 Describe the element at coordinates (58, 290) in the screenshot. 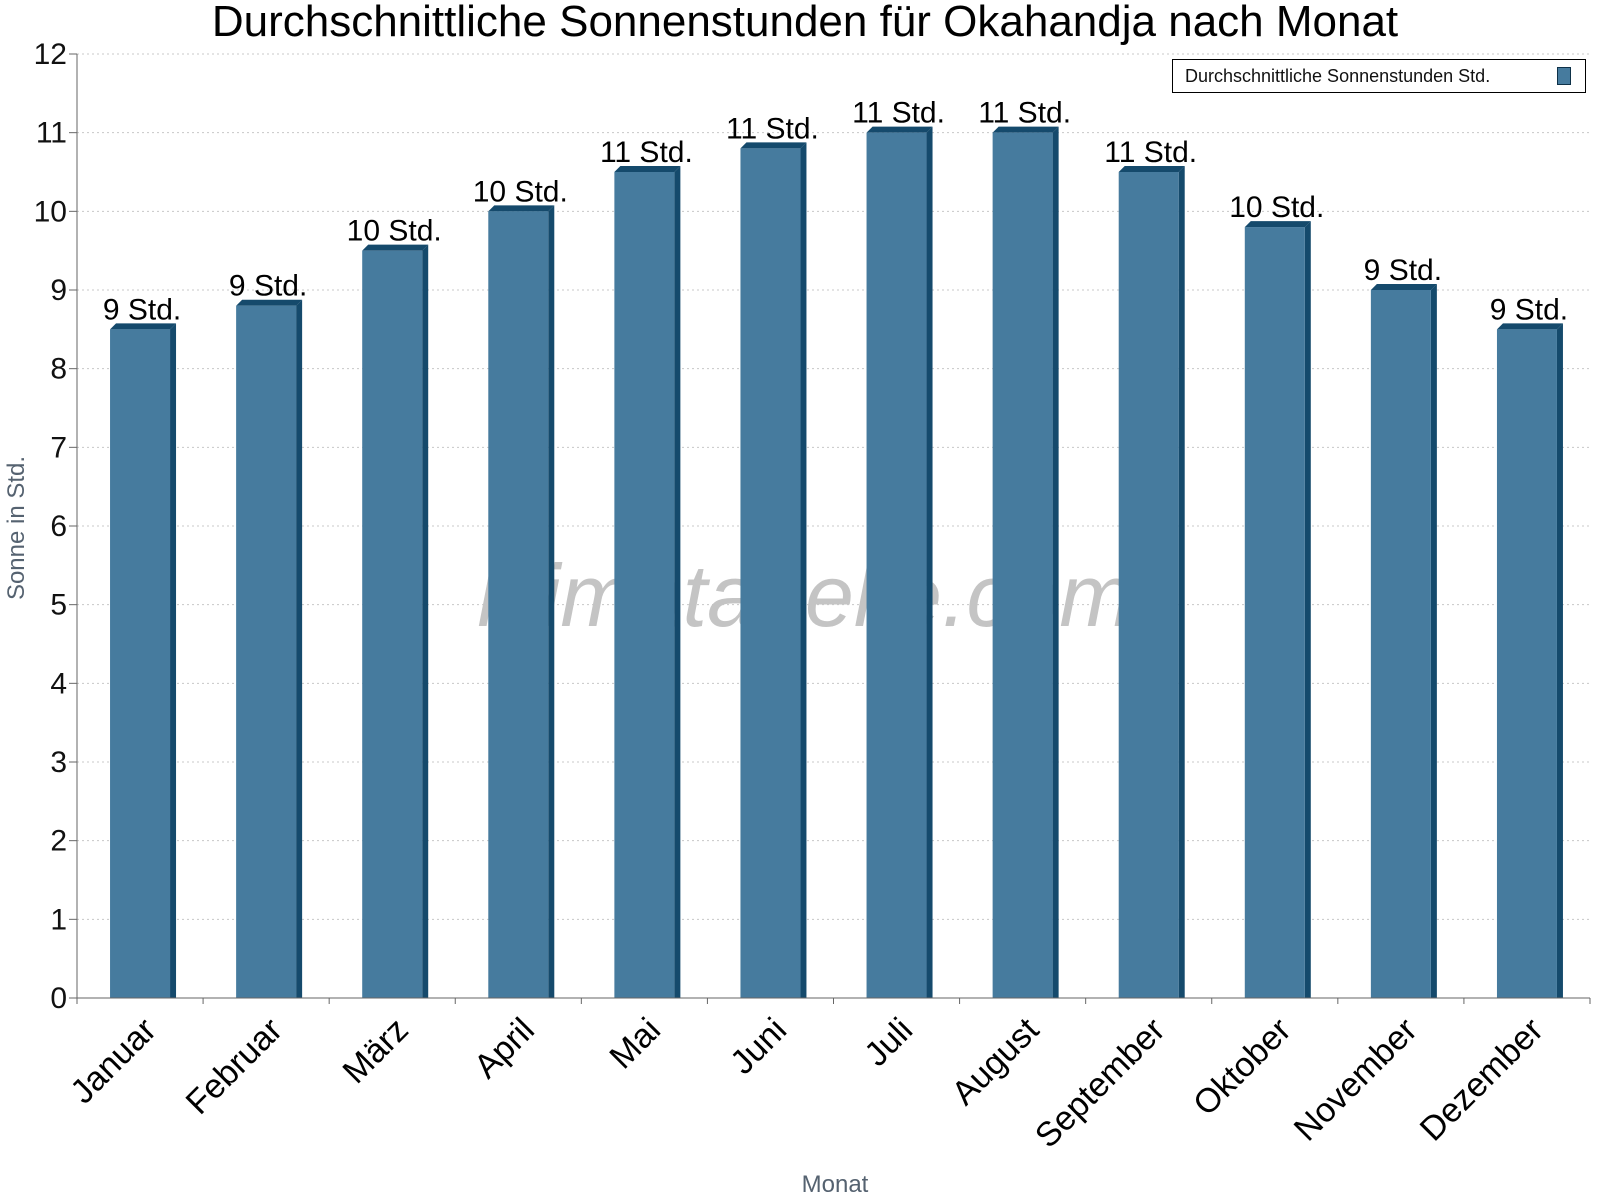

I see `y-tick-label: 9` at that location.